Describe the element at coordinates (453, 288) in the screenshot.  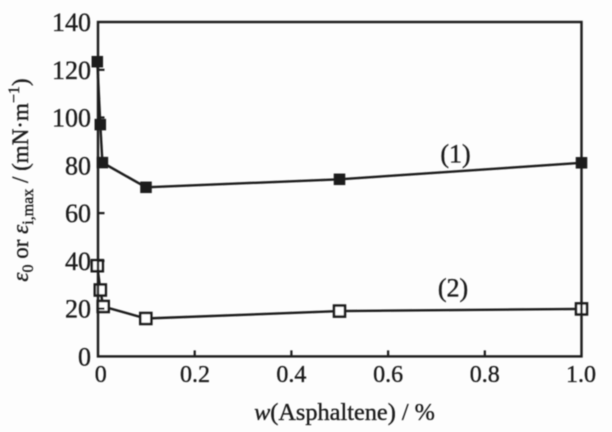
I see `svg-text: (2)` at that location.